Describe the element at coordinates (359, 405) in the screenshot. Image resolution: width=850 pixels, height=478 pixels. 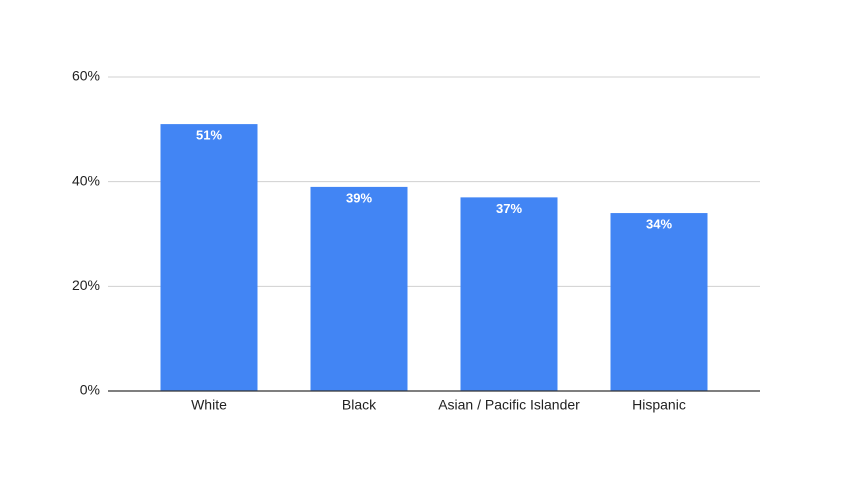
I see `x-tick-label: Black` at that location.